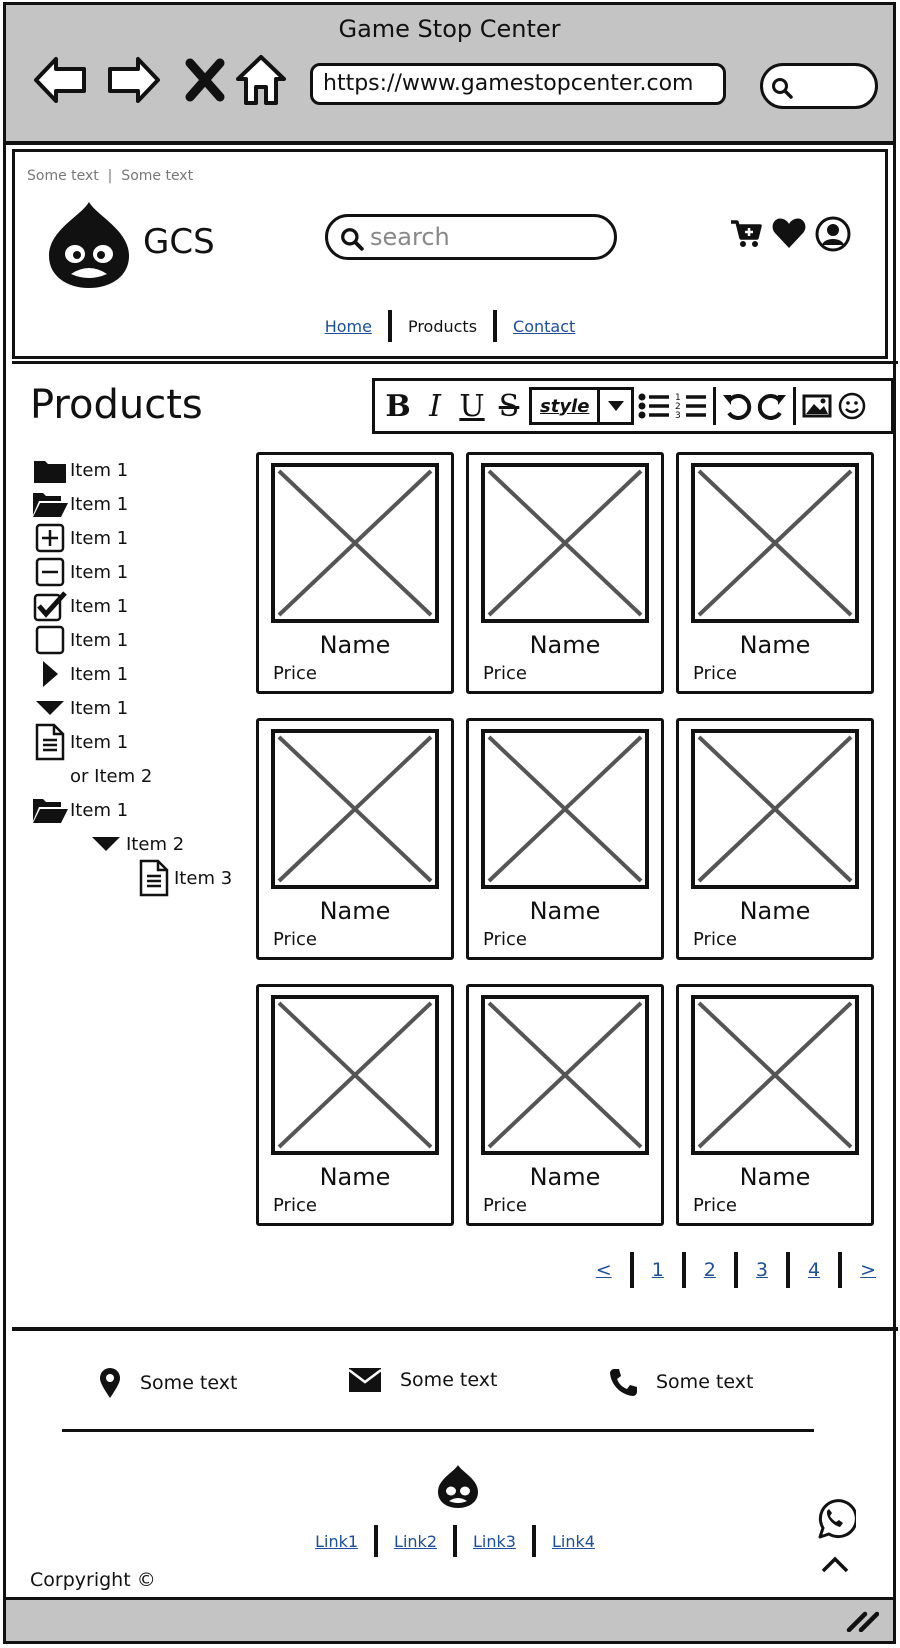 The width and height of the screenshot is (900, 1648). Describe the element at coordinates (833, 234) in the screenshot. I see `user-account-icon` at that location.